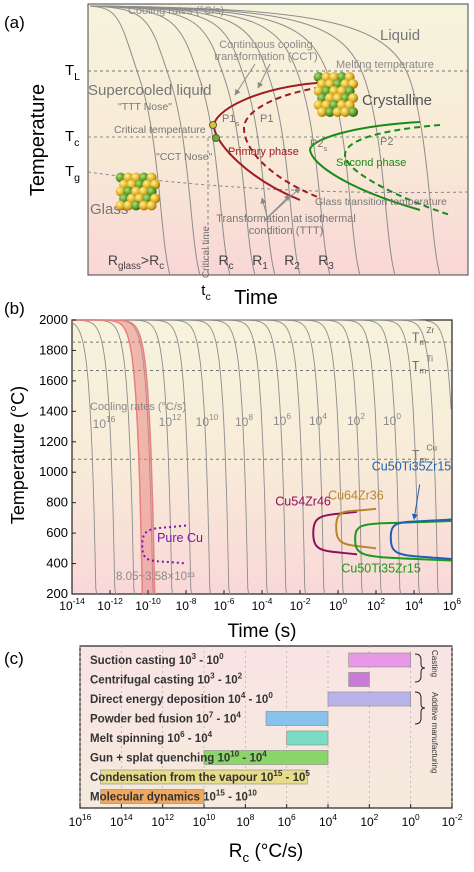 This screenshot has height=872, width=474. What do you see at coordinates (148, 604) in the screenshot?
I see `x-tick-label: 10⁻¹⁰` at bounding box center [148, 604].